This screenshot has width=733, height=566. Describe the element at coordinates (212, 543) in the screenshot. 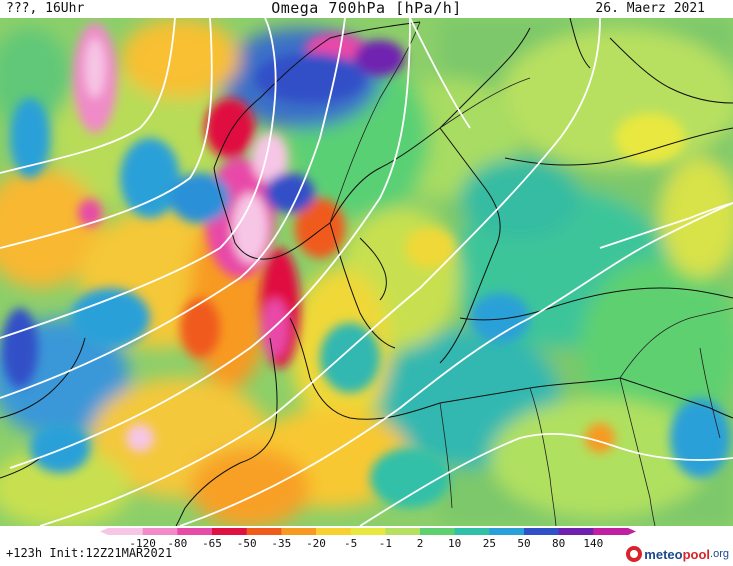

I see `legend-tick-label: -65` at that location.